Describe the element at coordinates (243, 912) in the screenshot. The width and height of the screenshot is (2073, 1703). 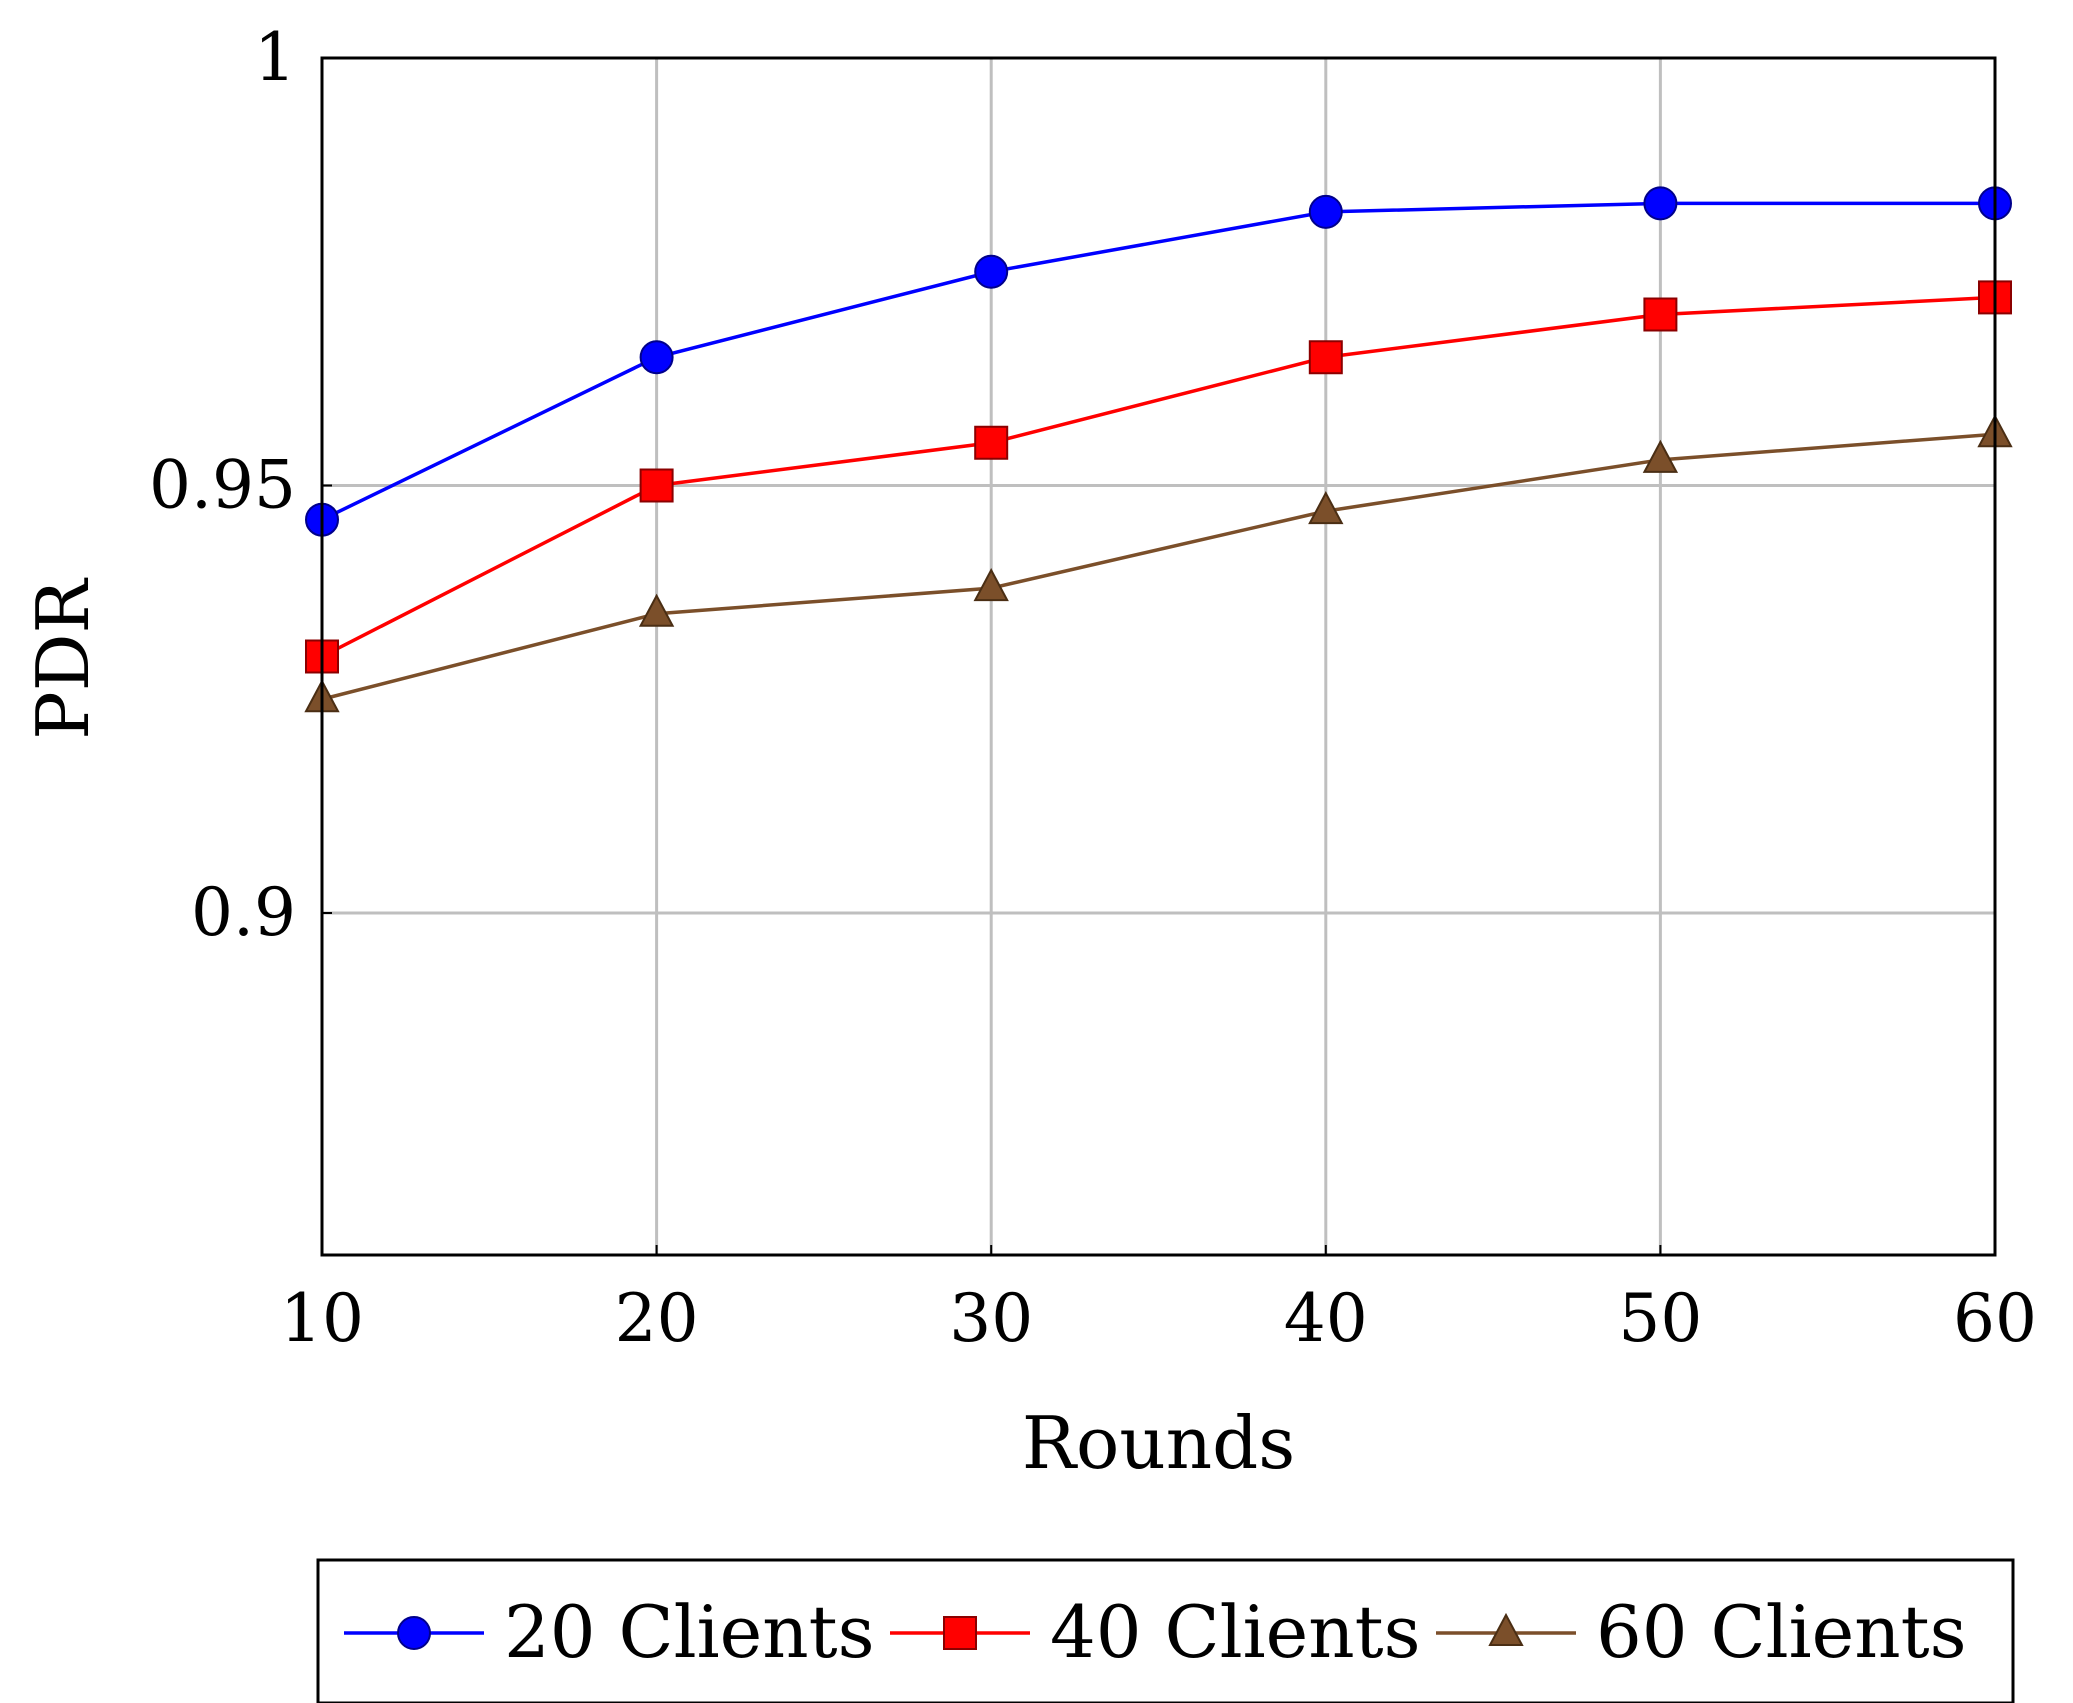
I see `y-tick-label: 0.9` at that location.